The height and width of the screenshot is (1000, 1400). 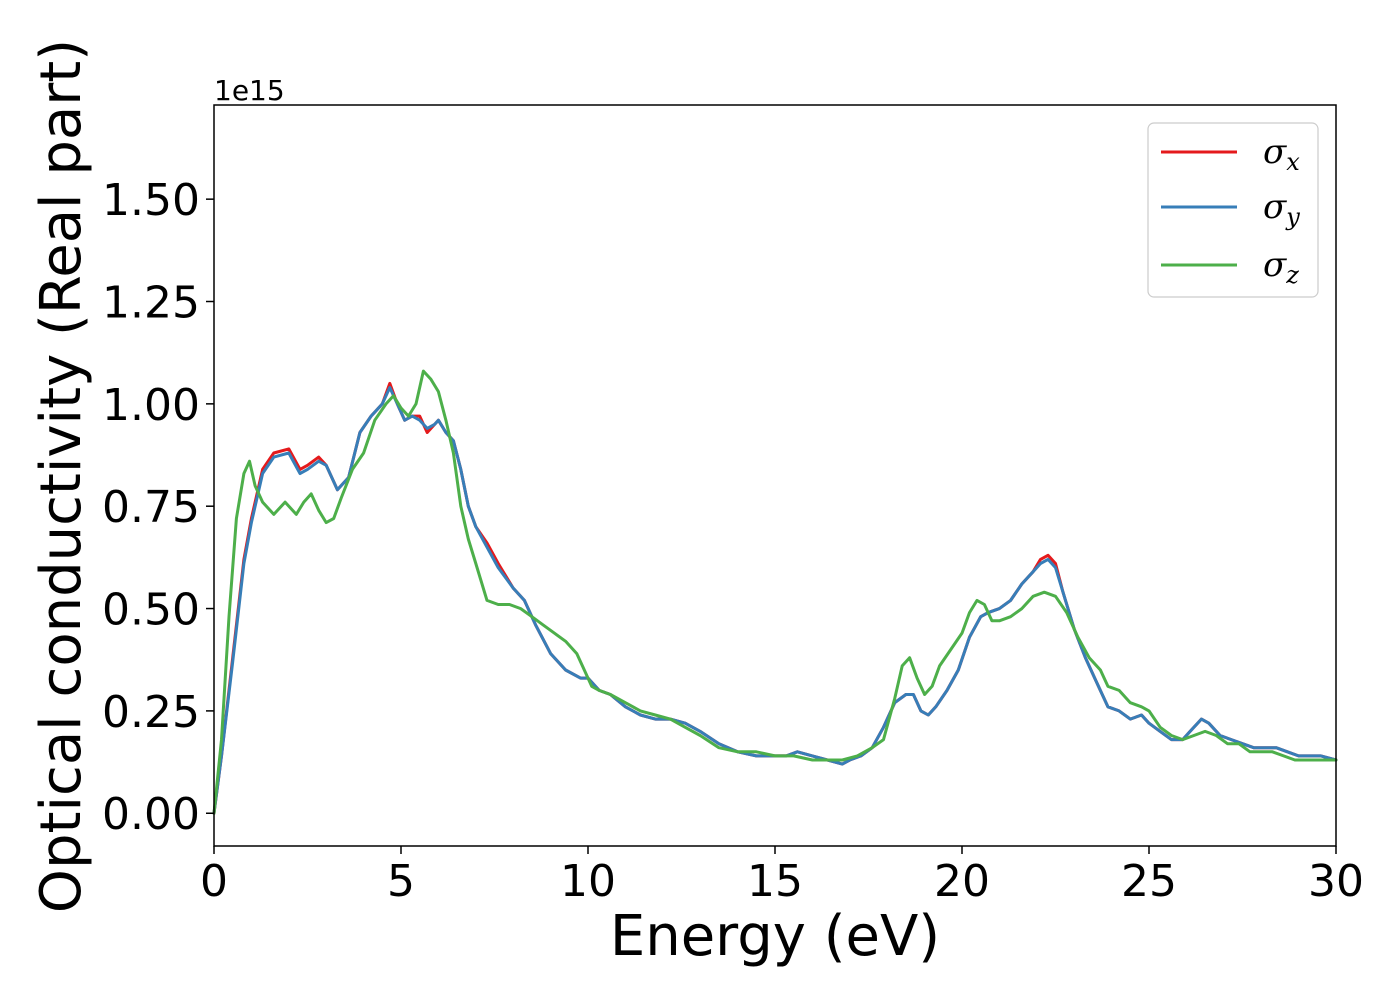 What do you see at coordinates (962, 881) in the screenshot?
I see `x-tick-label: 20` at bounding box center [962, 881].